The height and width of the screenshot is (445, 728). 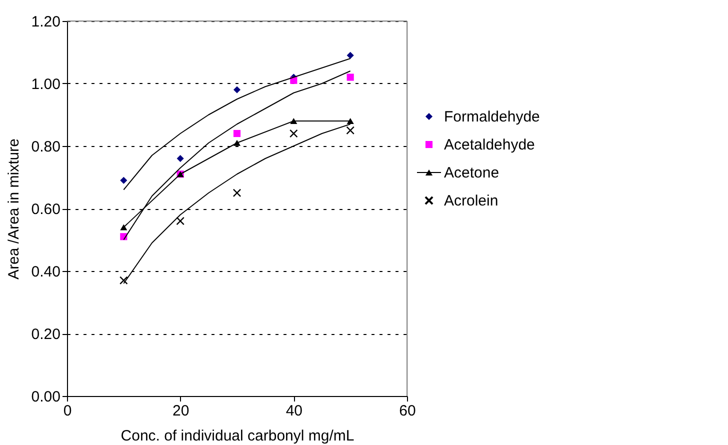 I want to click on y-tick-label: 0.80, so click(x=45, y=147).